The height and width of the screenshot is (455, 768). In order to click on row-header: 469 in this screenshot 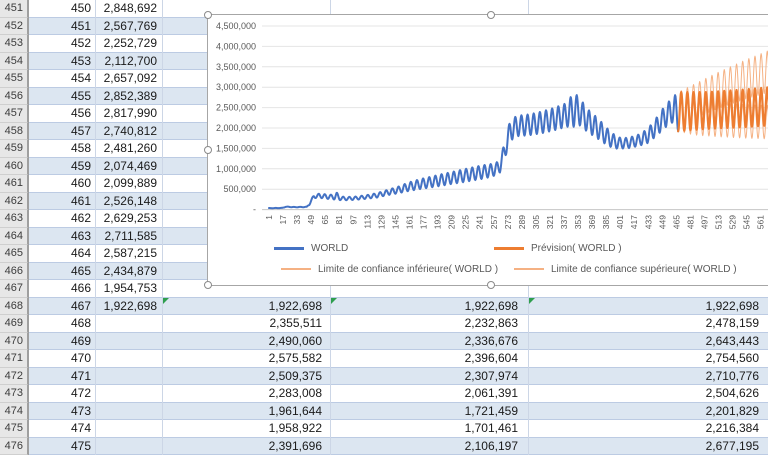, I will do `click(14, 324)`.